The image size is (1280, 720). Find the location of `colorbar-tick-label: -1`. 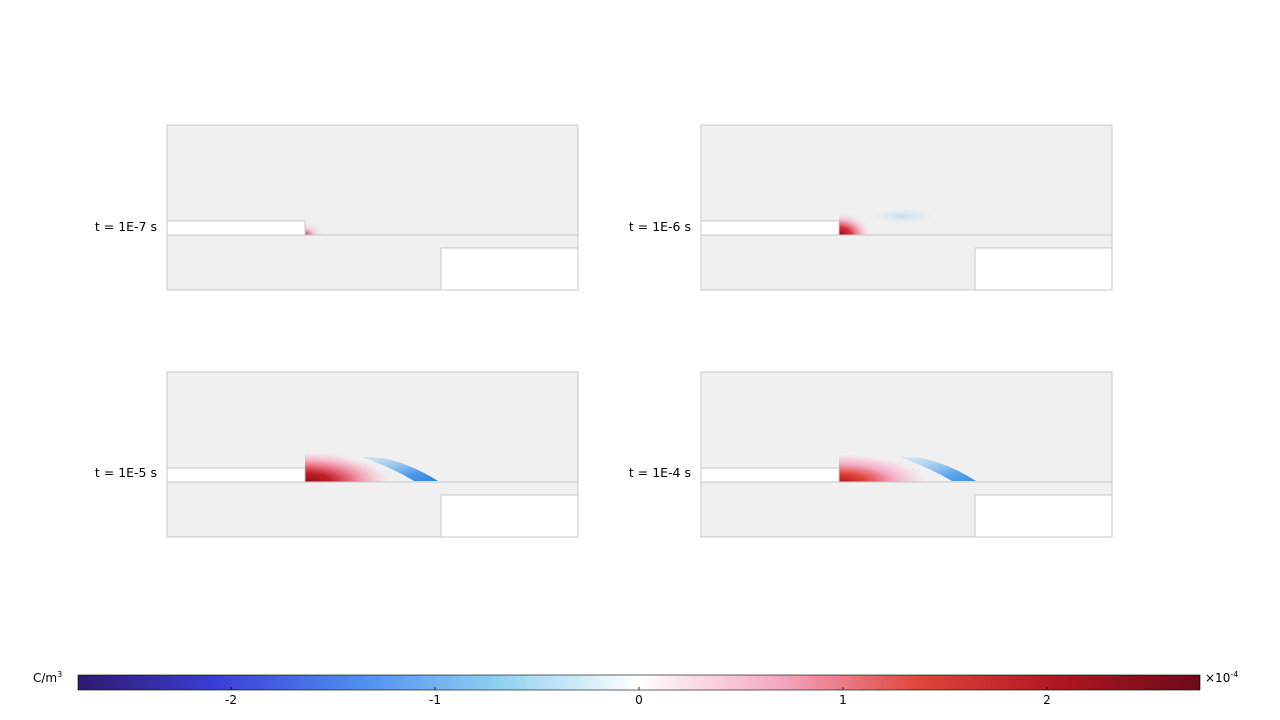

colorbar-tick-label: -1 is located at coordinates (435, 700).